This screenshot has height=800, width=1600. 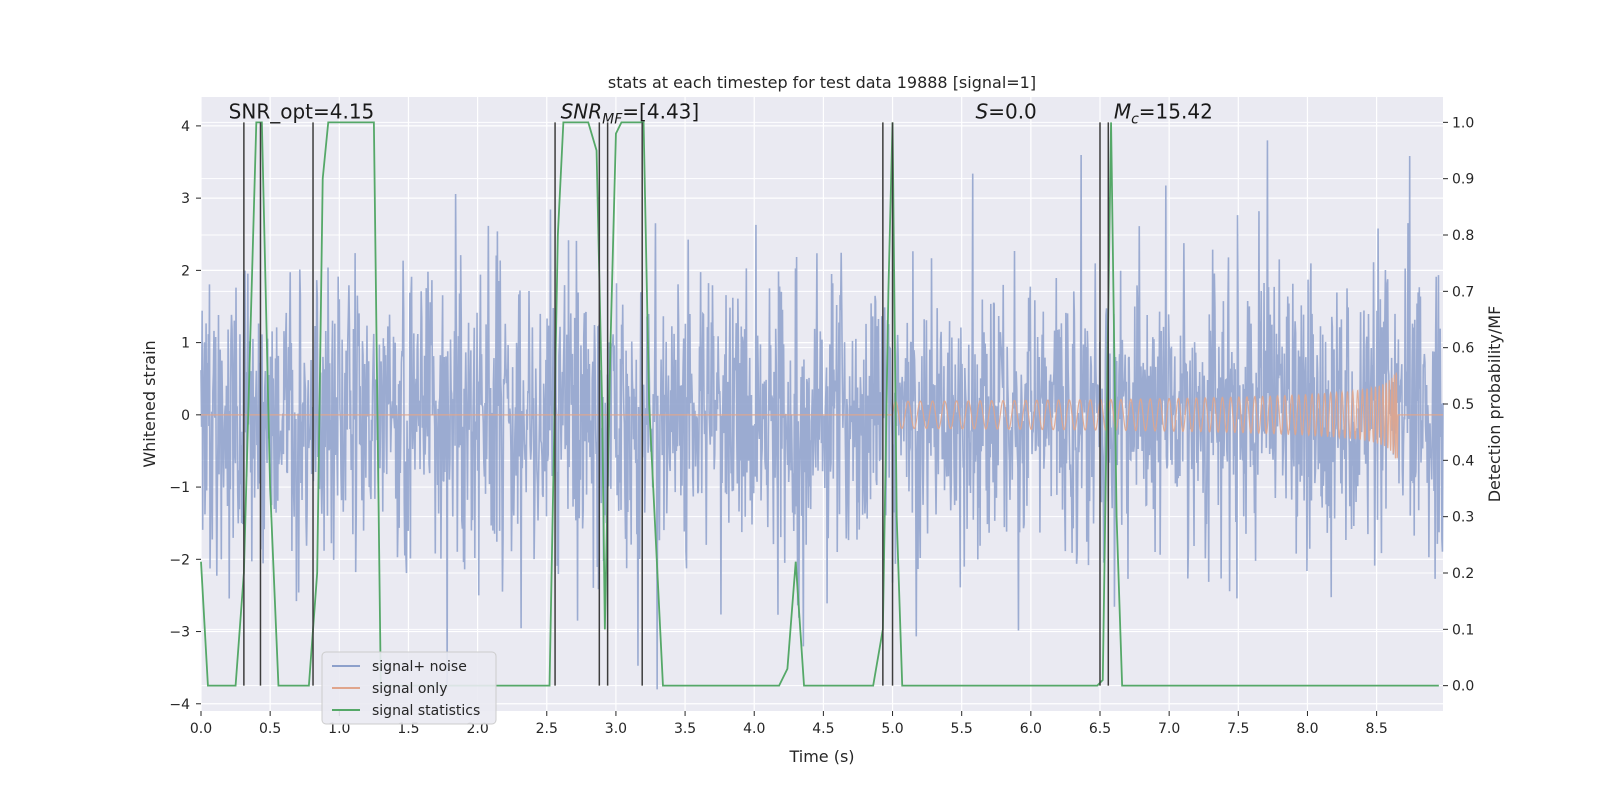 I want to click on x-tick-label: 8.5, so click(x=1376, y=729).